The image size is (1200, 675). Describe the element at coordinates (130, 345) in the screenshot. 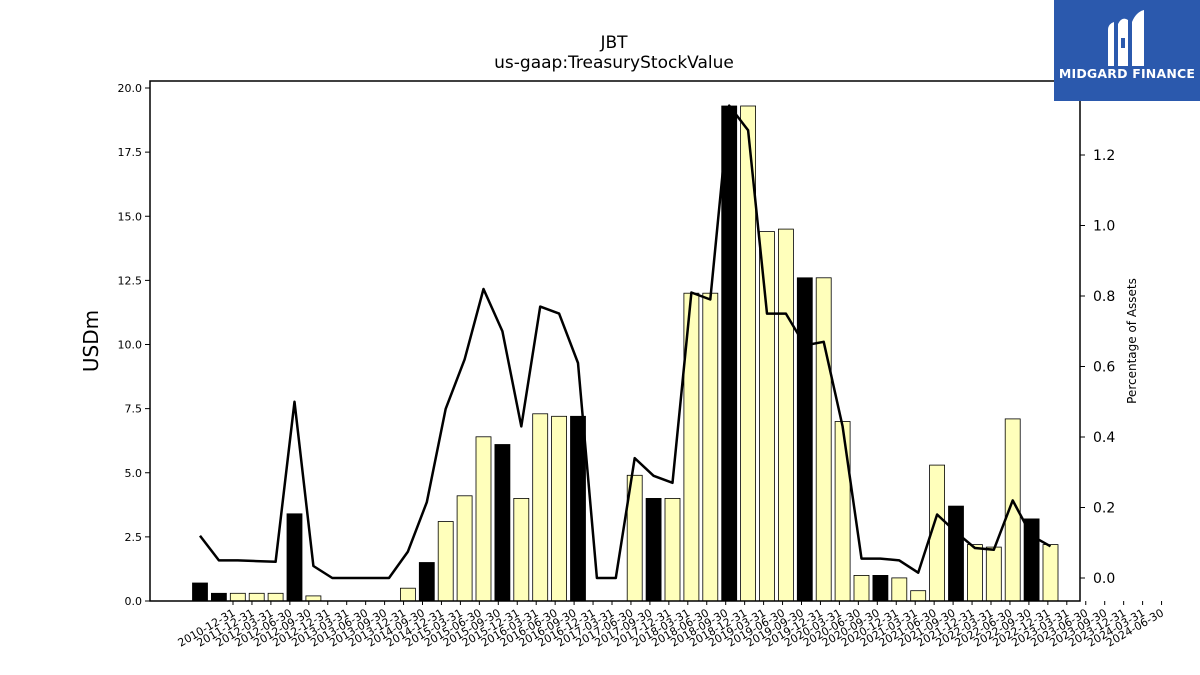

I see `y-tick-label: 10.0` at that location.